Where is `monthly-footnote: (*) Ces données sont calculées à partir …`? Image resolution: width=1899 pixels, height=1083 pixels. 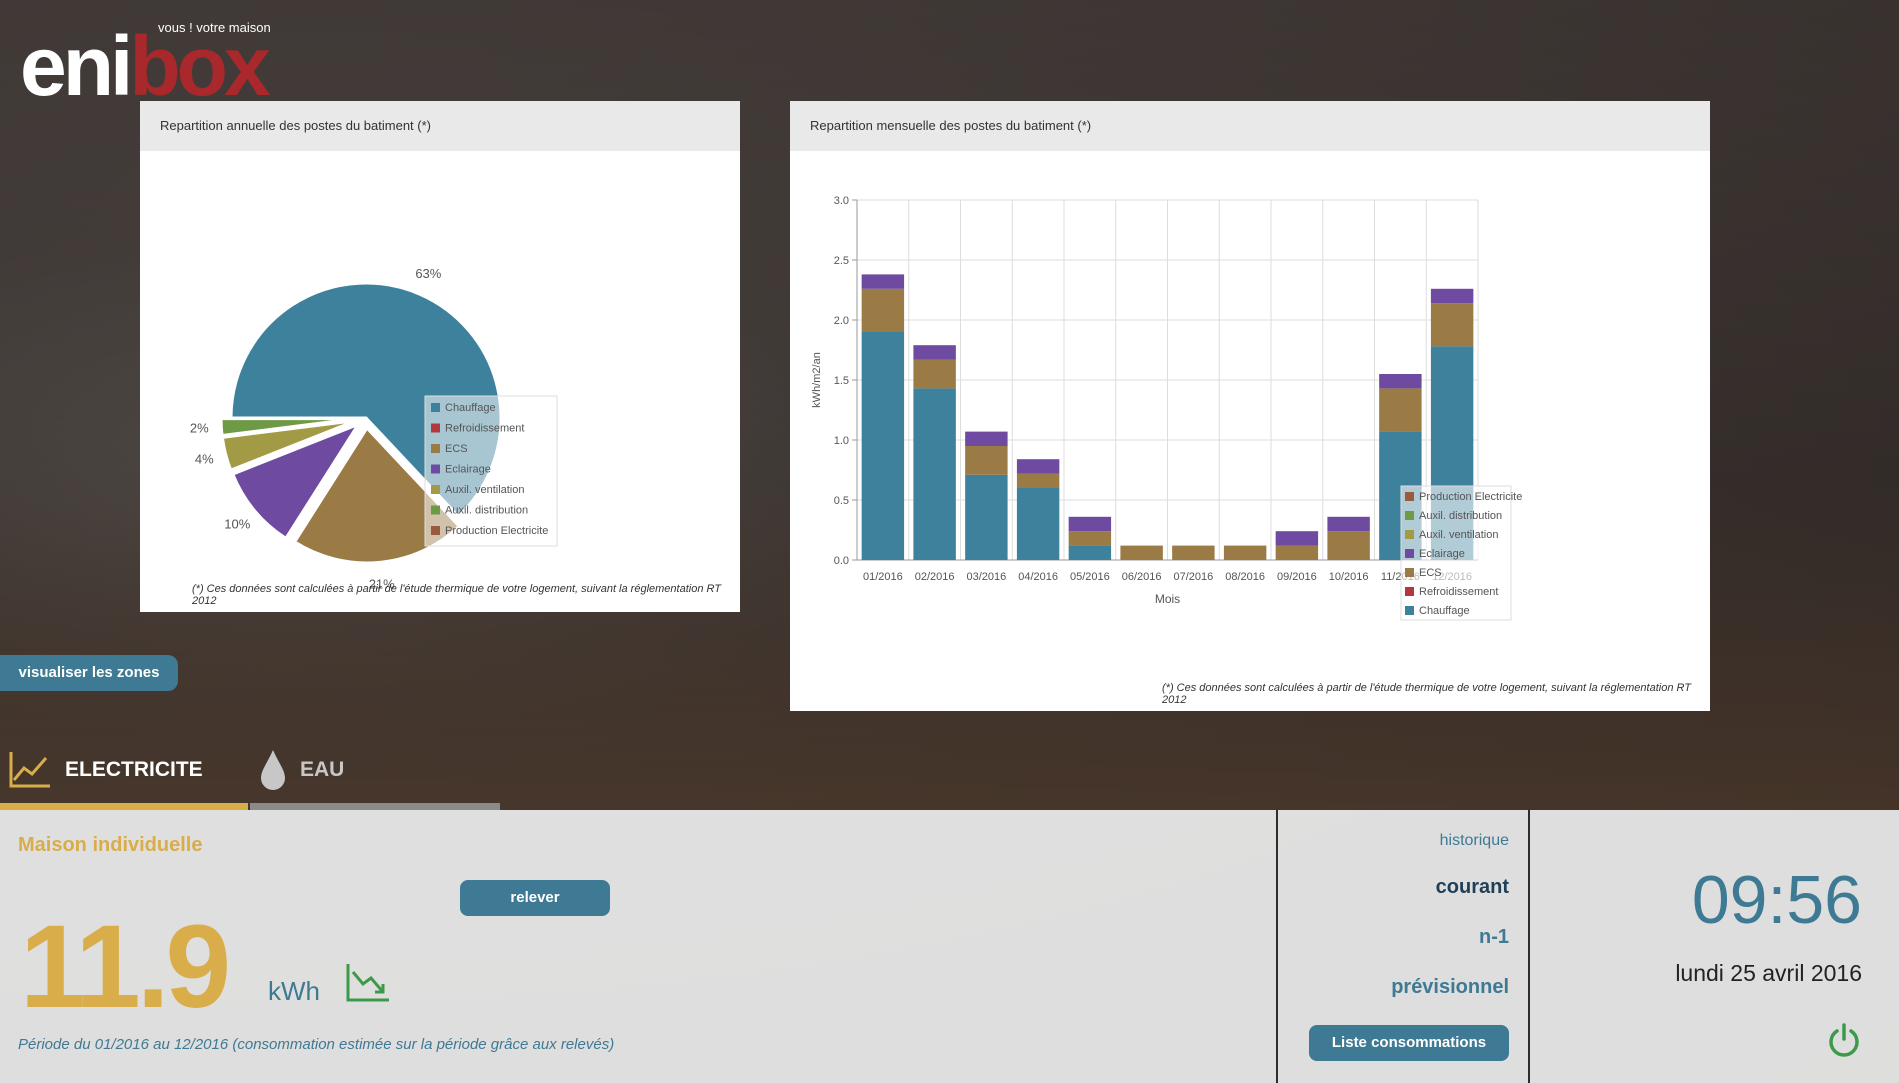
monthly-footnote: (*) Ces données sont calculées à partir … is located at coordinates (1426, 694).